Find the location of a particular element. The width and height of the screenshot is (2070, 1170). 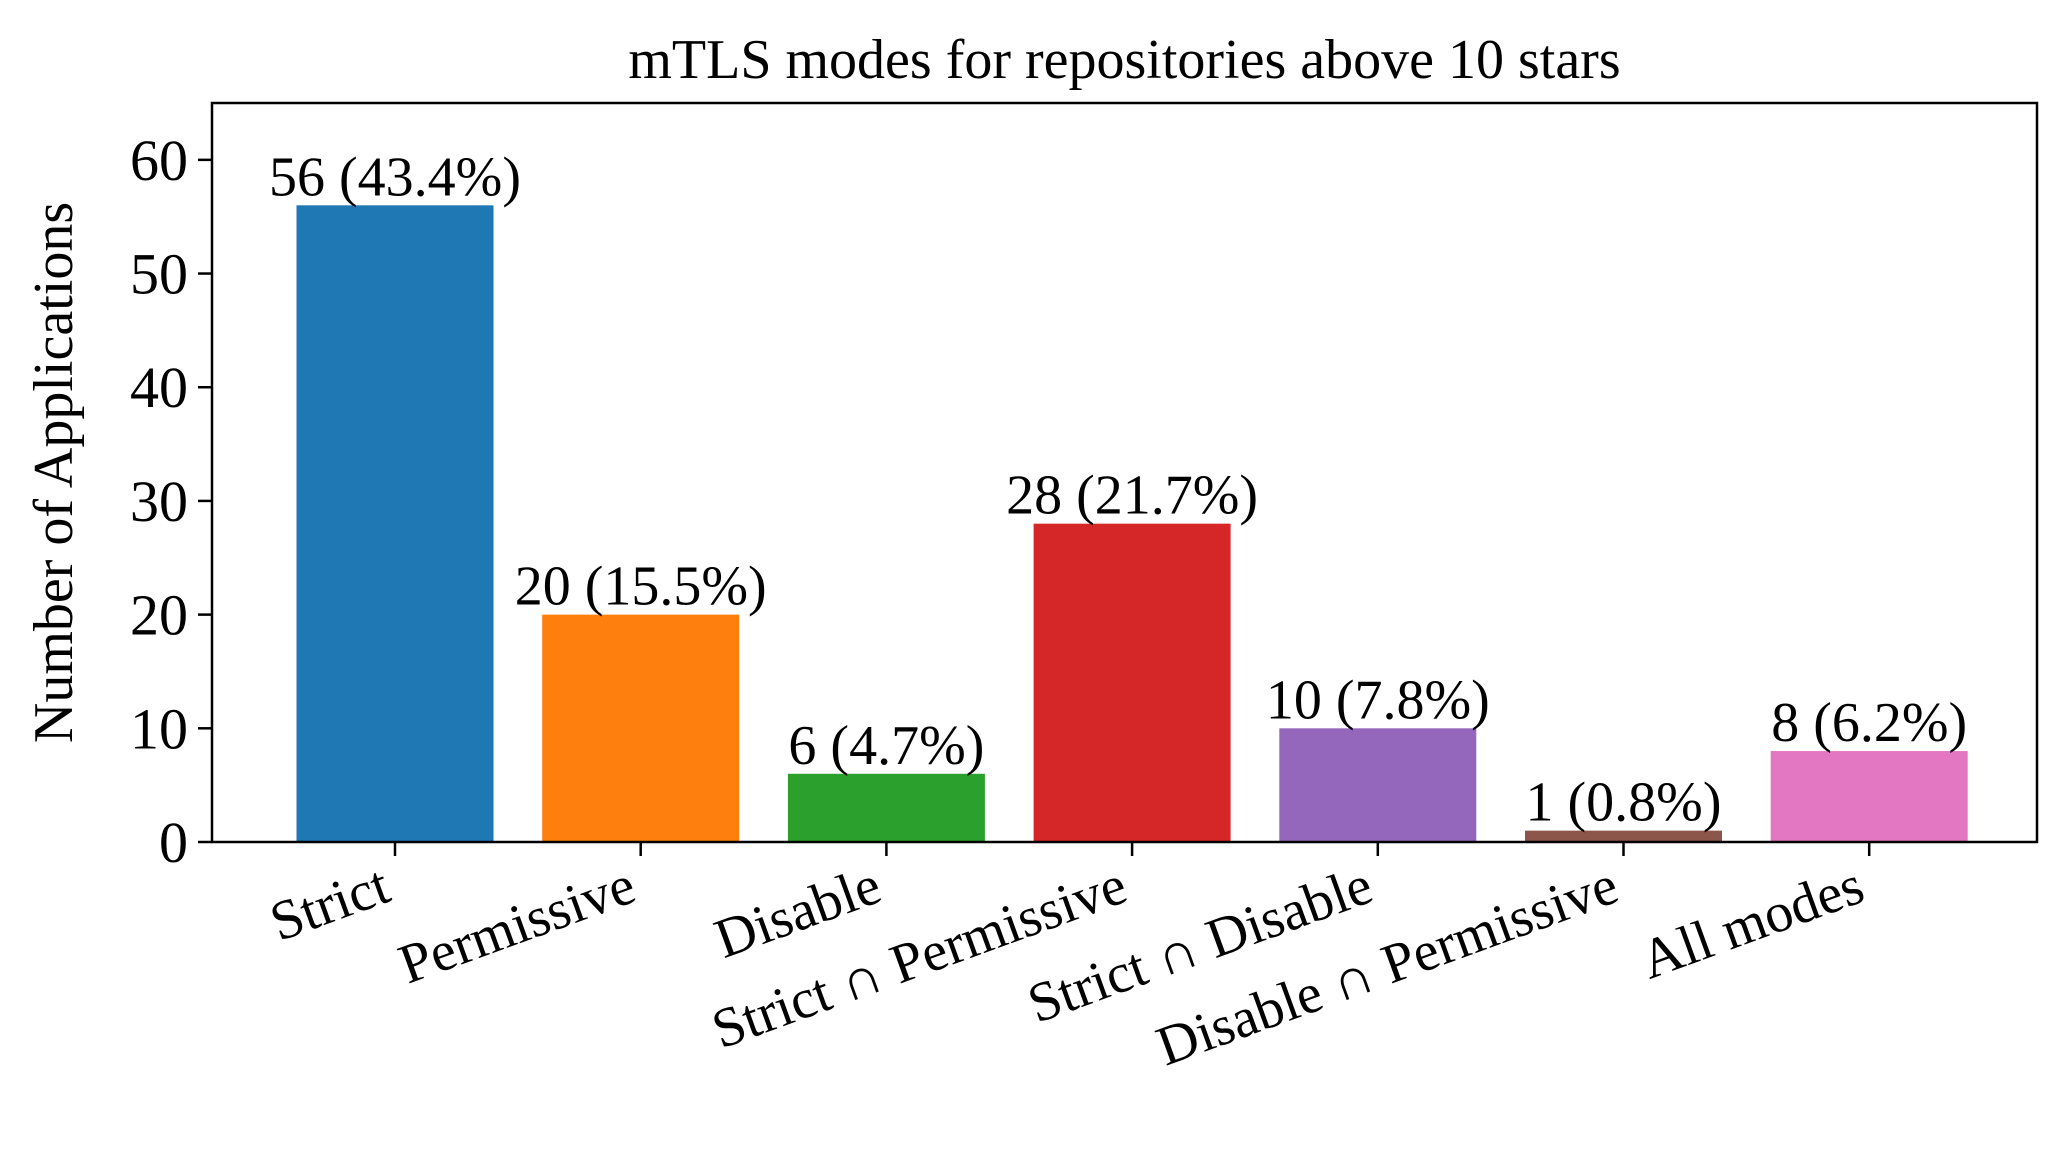

data-label-strict-and-permissive: 28 (21.7%) is located at coordinates (1132, 496).